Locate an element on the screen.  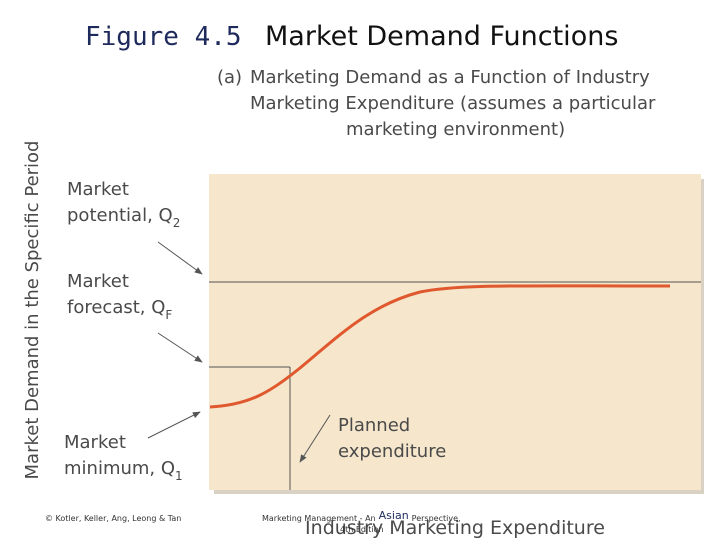
book-title-part: Marketing Management - An is located at coordinates (319, 518).